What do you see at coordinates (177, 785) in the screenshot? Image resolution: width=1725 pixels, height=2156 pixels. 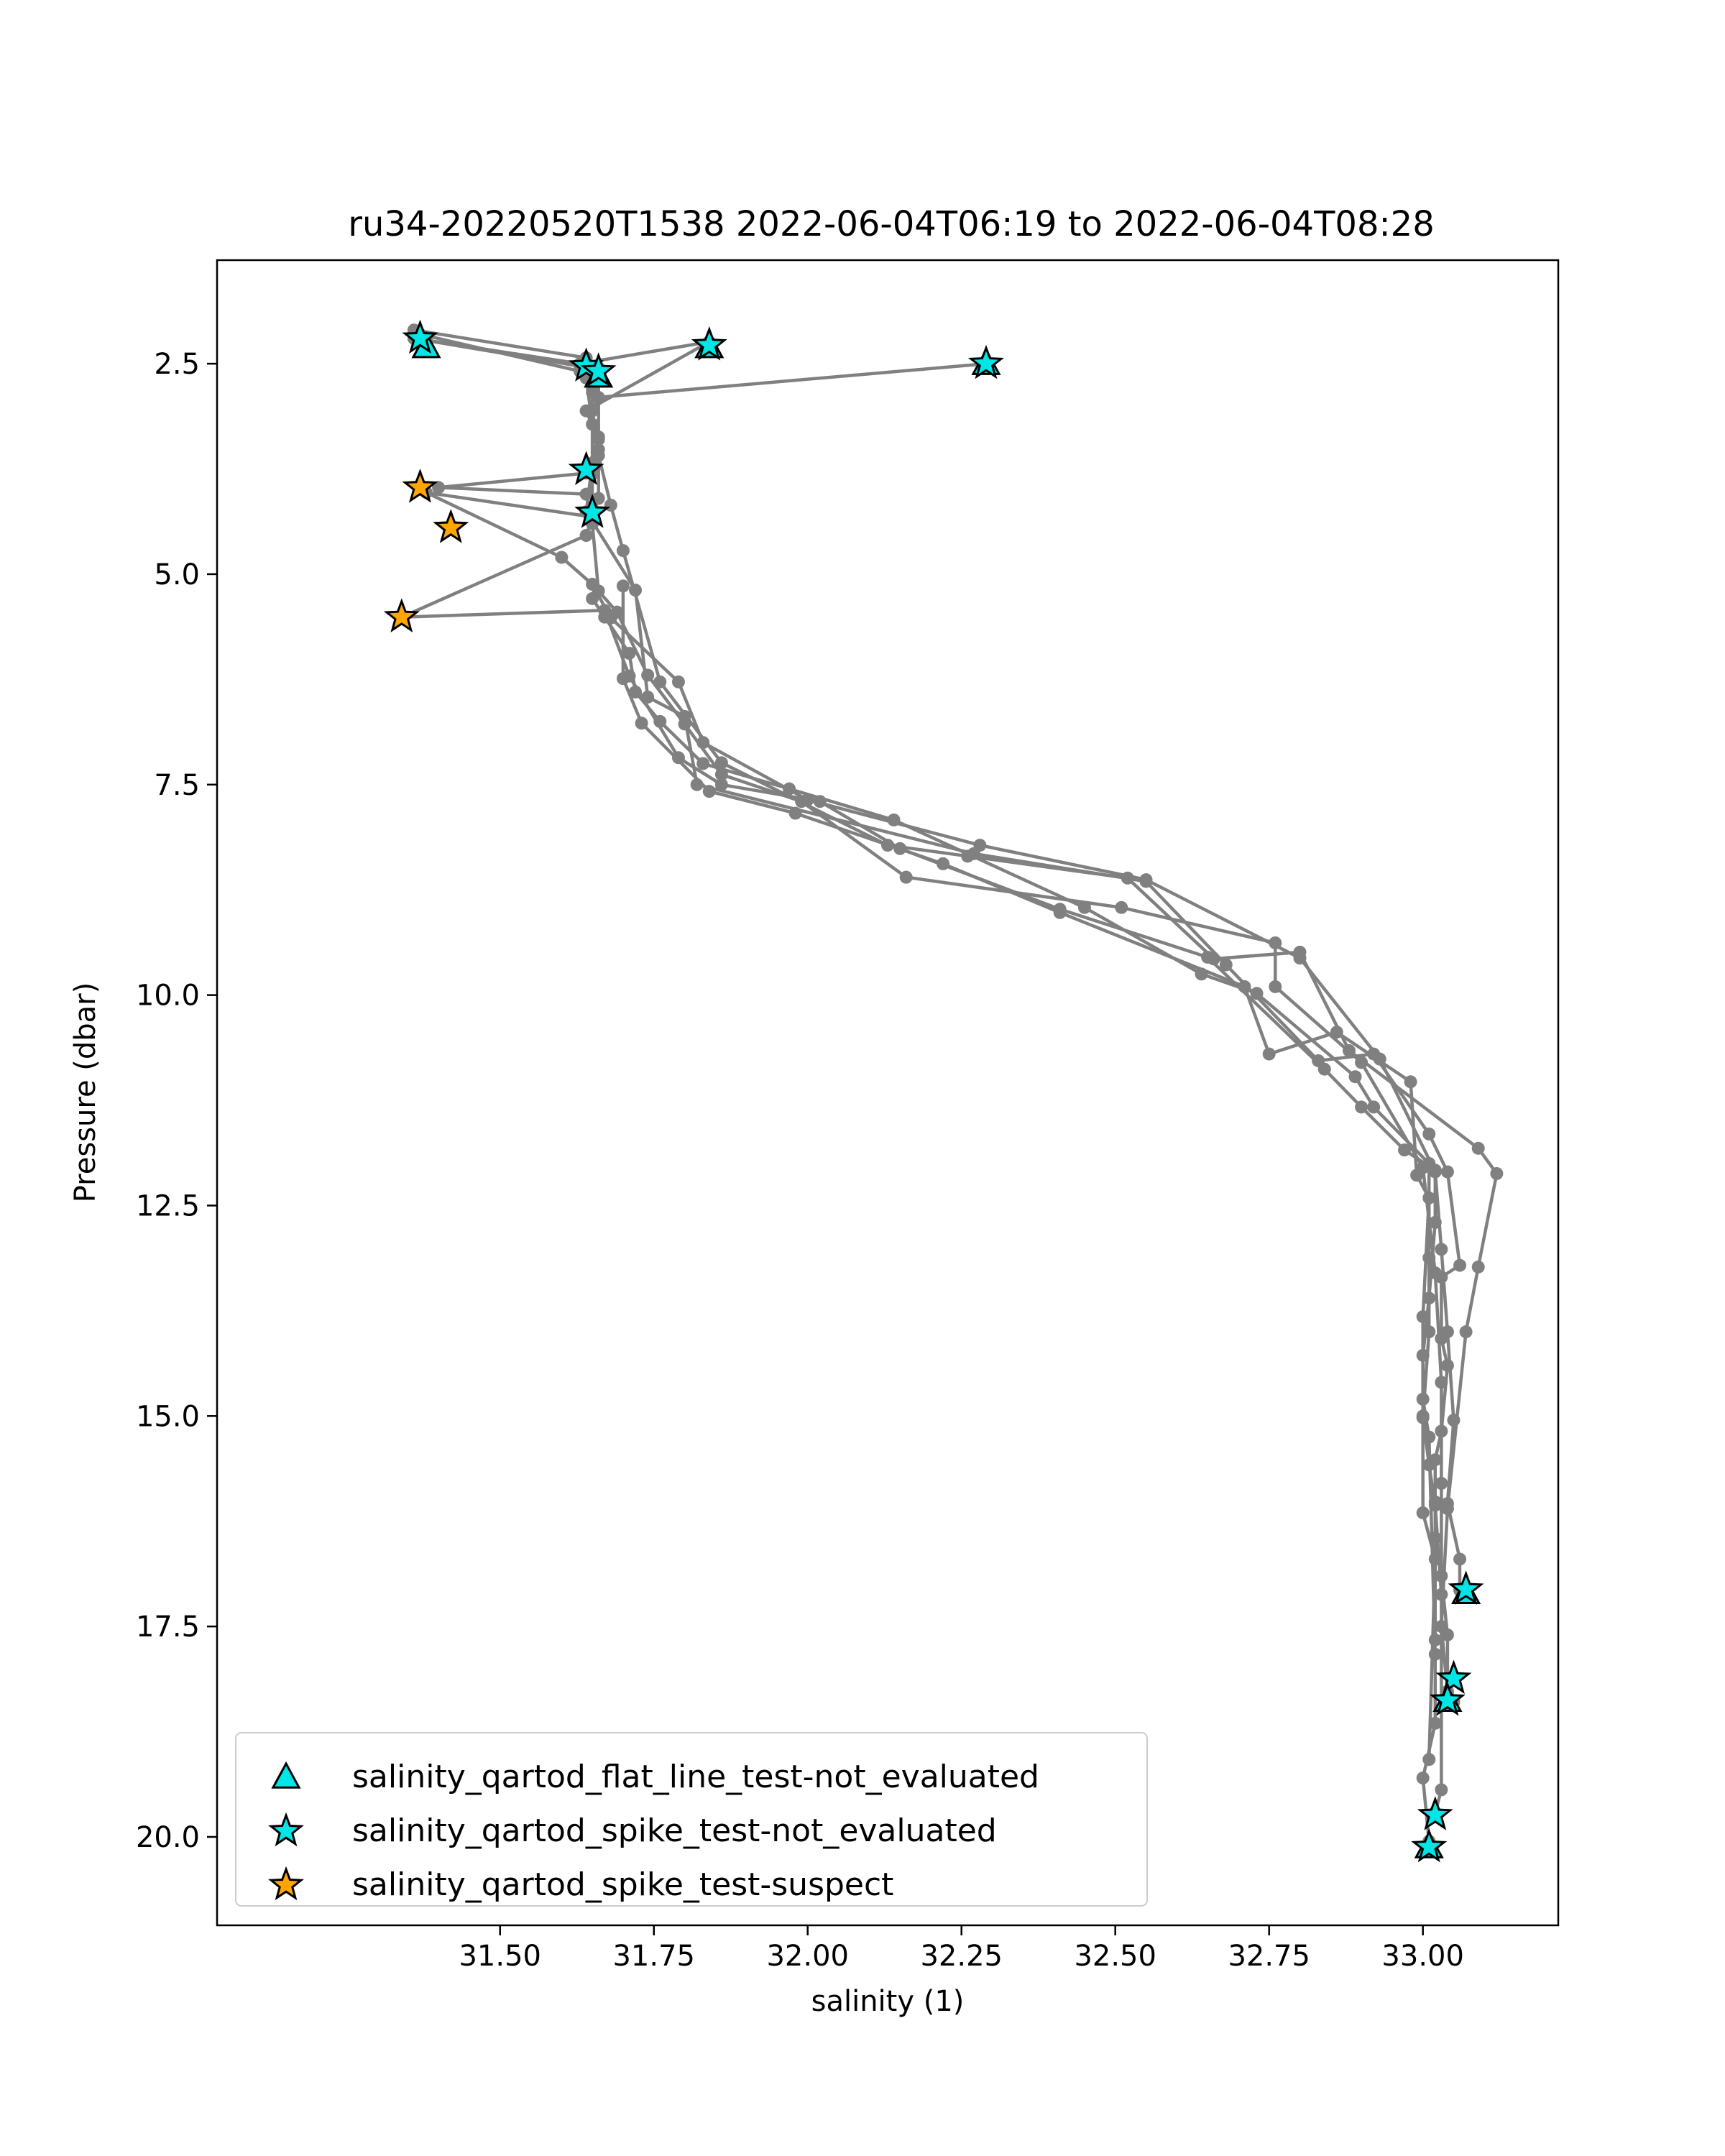 I see `y-tick-label: 7.5` at bounding box center [177, 785].